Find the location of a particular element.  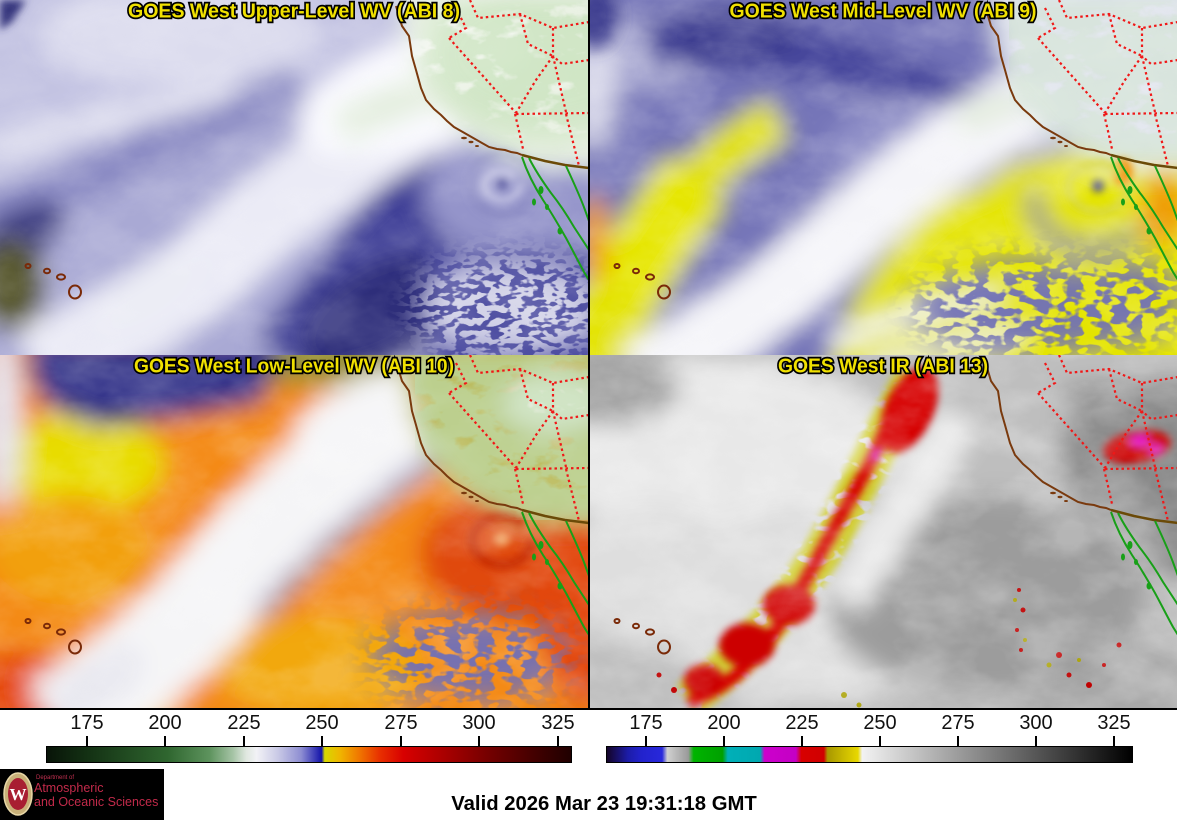

svg-text: Department of is located at coordinates (55, 778).